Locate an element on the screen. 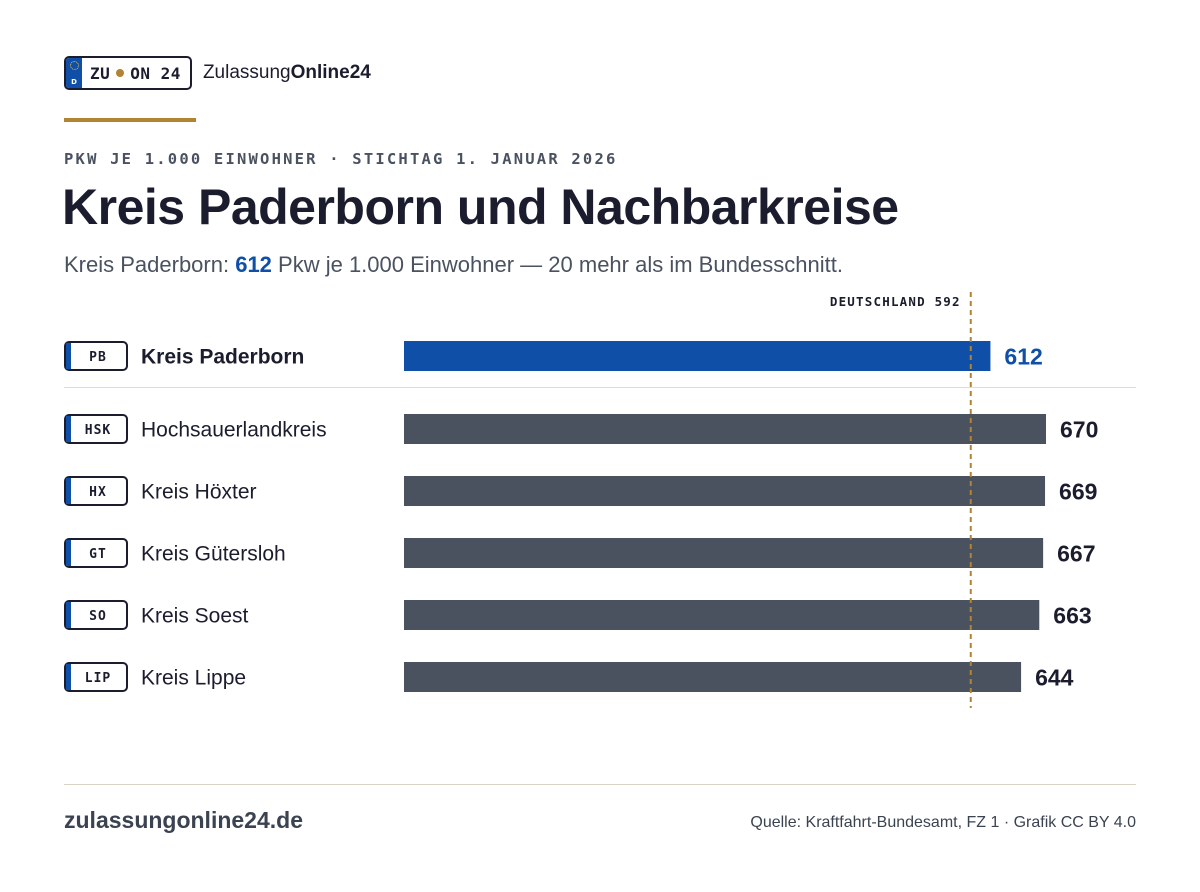 Image resolution: width=1200 pixels, height=892 pixels. plate-code-lip: LIP is located at coordinates (98, 678).